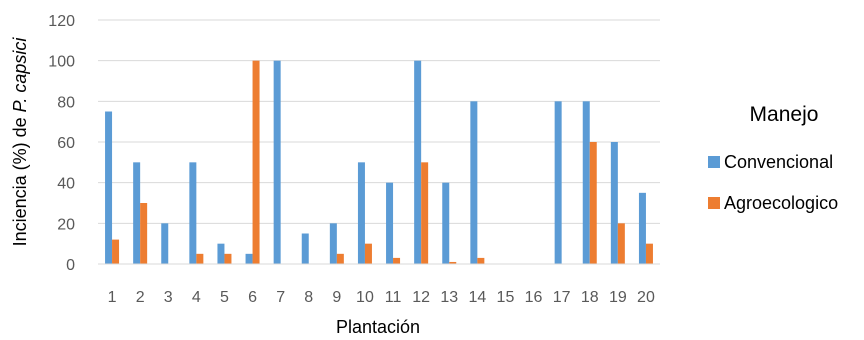  I want to click on legend-label-agroecologico: Agroecologico, so click(781, 203).